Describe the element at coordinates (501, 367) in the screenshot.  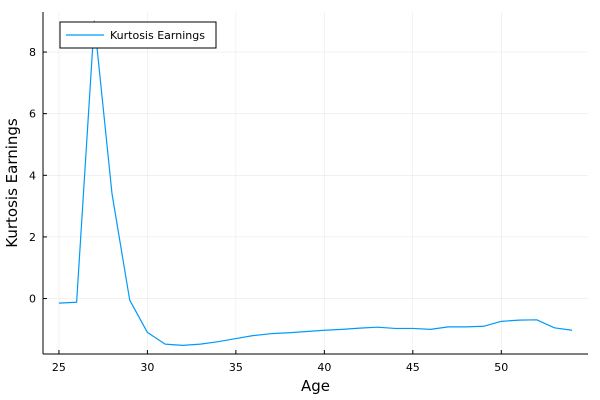
I see `x-tick-label: 50` at that location.